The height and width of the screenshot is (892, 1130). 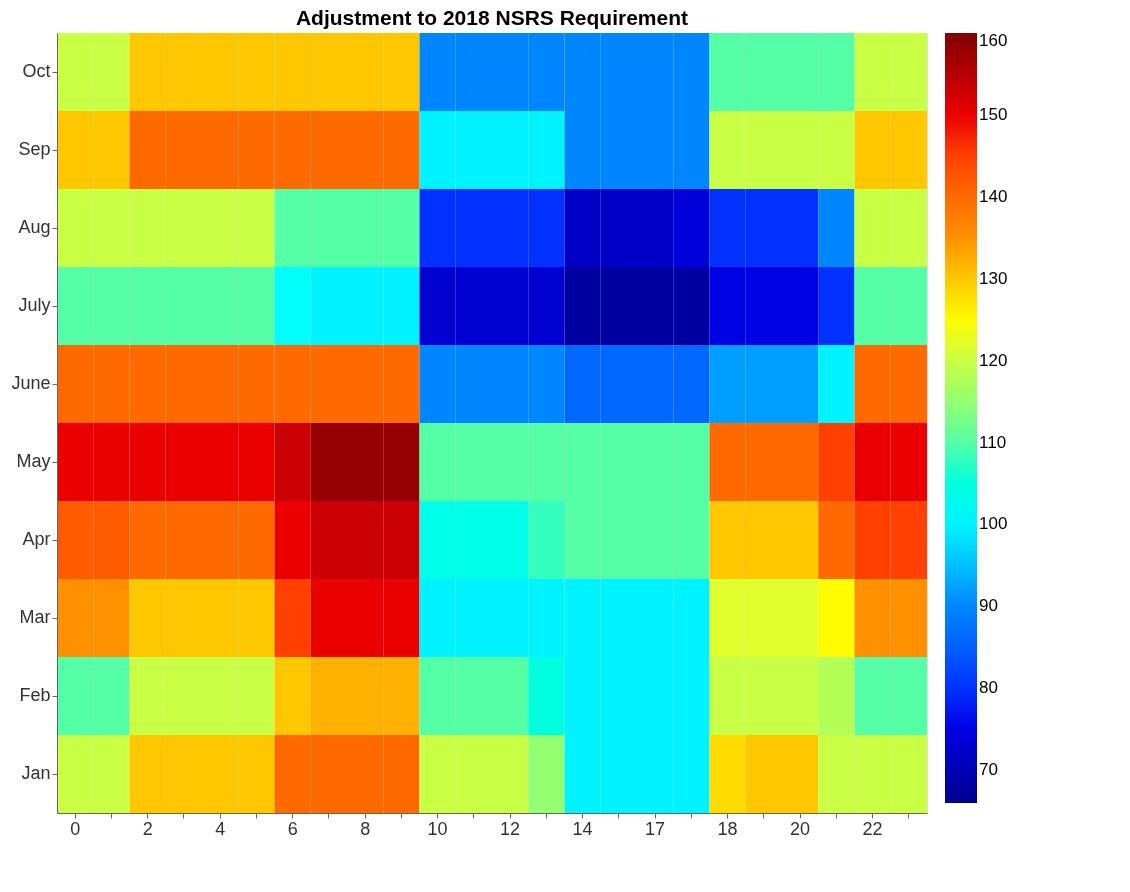 I want to click on color-bar-label: 120, so click(x=993, y=360).